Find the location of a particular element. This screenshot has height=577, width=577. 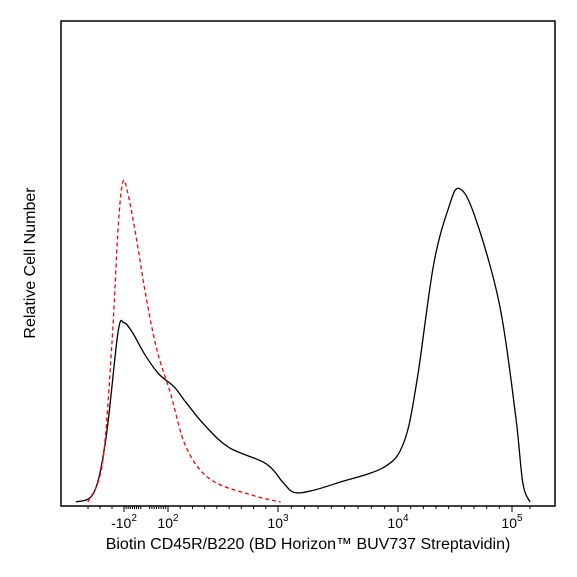

x-tick-label: -102 is located at coordinates (124, 522).